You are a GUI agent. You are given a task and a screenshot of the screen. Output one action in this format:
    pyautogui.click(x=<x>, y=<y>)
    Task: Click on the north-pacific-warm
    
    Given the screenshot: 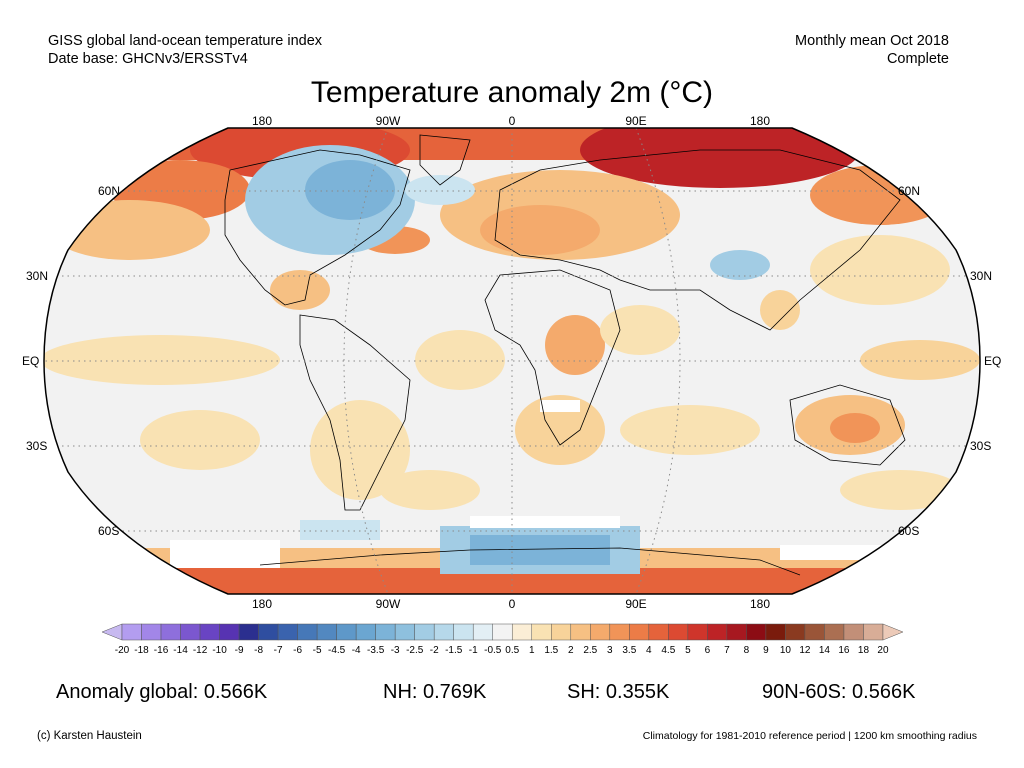 What is the action you would take?
    pyautogui.click(x=130, y=230)
    